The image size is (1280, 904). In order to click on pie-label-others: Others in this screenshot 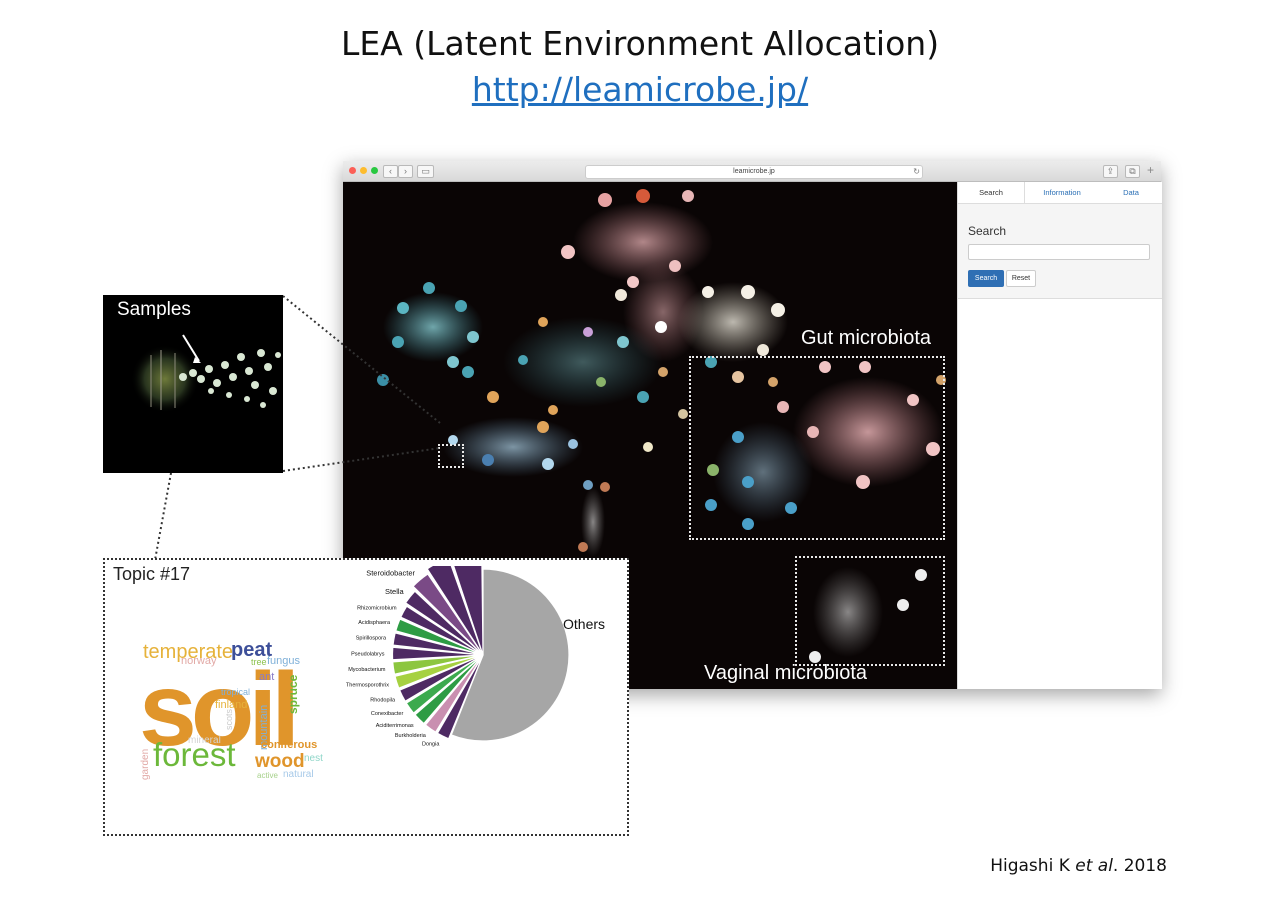, I will do `click(584, 624)`.